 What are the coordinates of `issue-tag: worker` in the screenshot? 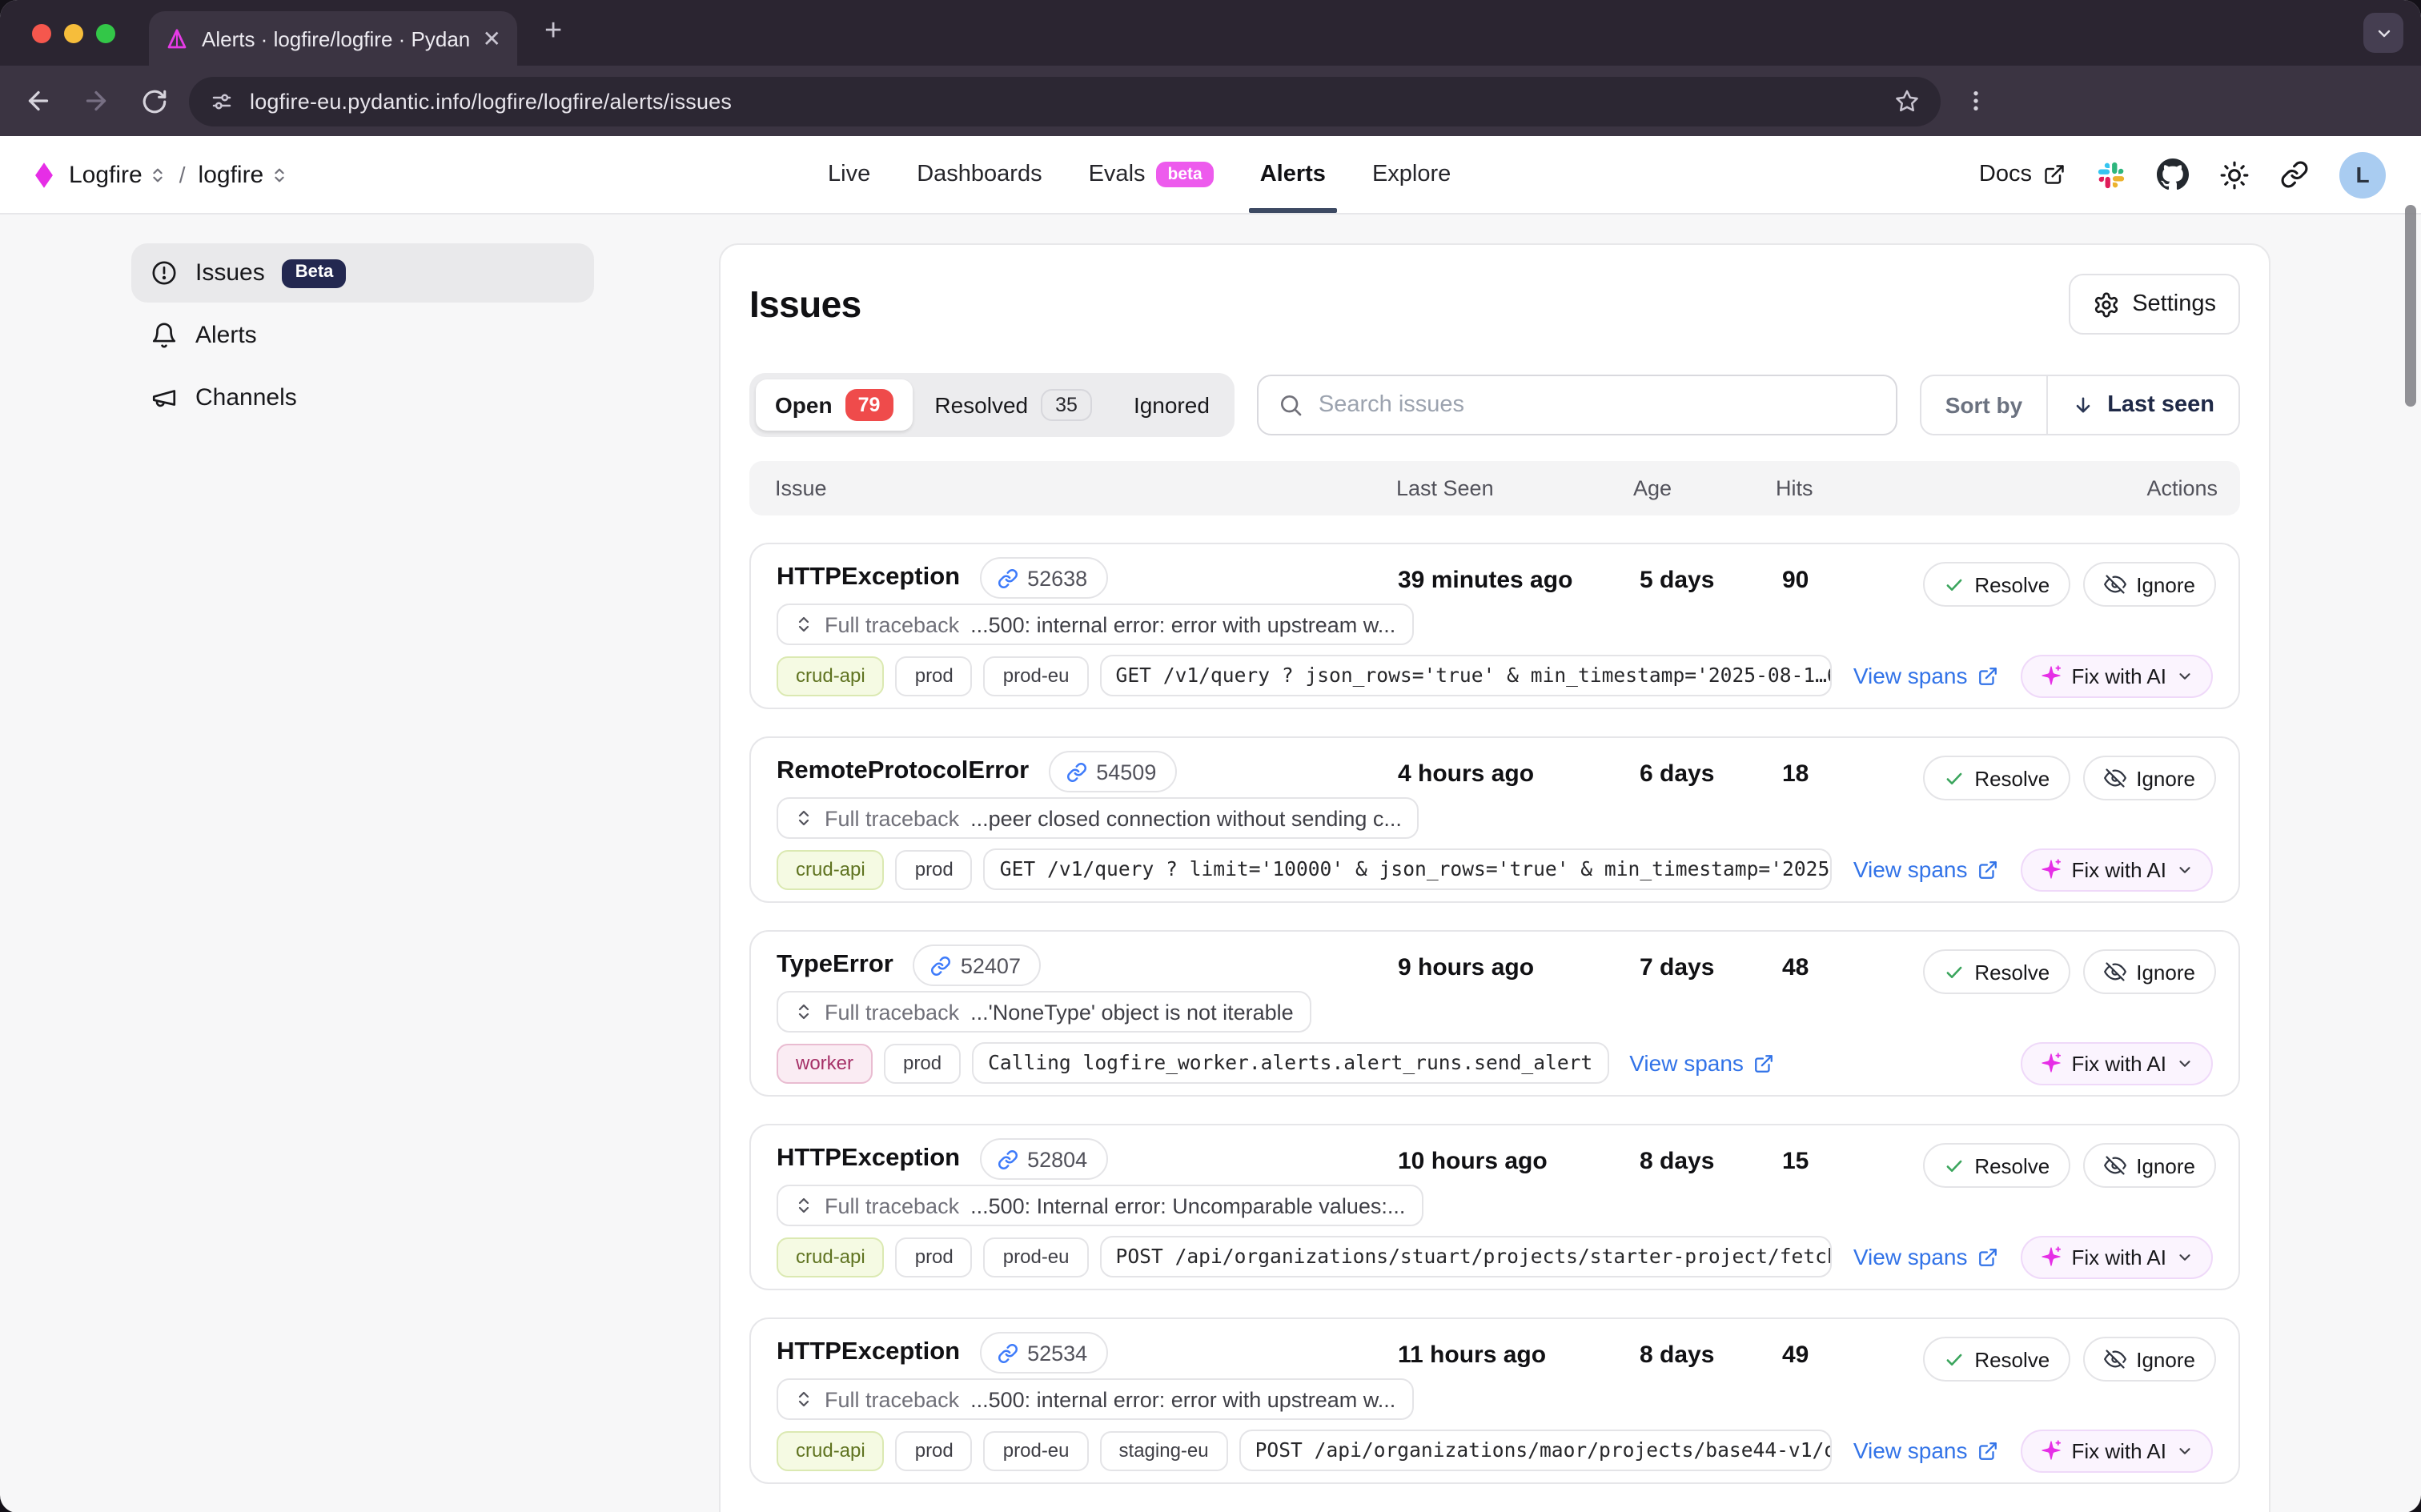 It's located at (825, 1063).